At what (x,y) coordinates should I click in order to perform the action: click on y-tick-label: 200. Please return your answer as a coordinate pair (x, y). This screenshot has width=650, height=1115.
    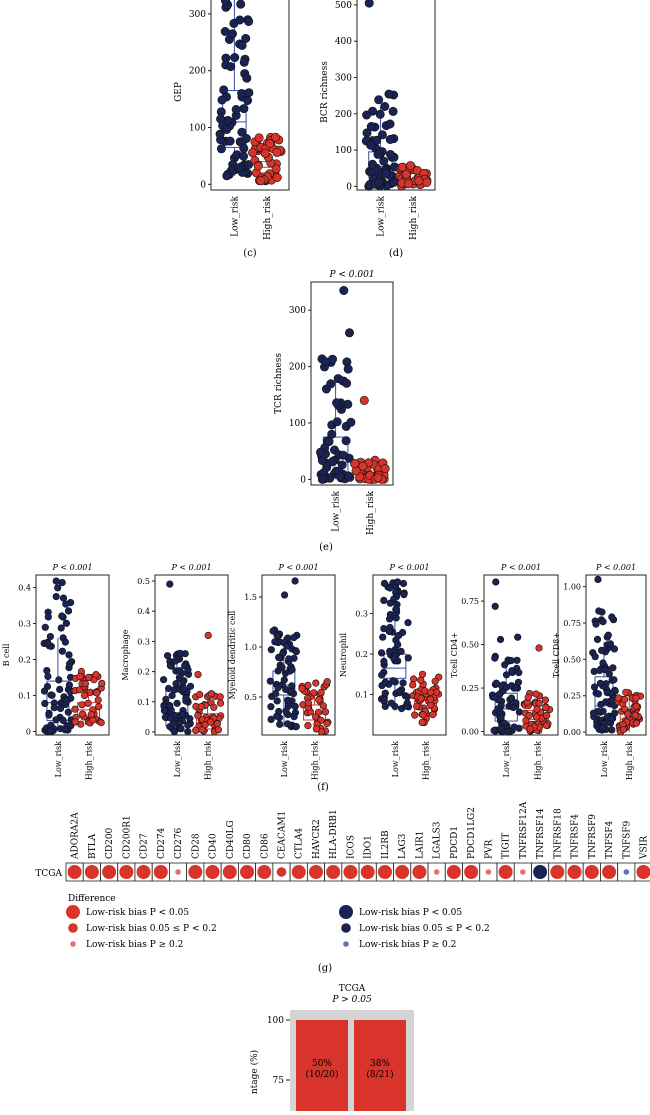
    Looking at the image, I should click on (297, 368).